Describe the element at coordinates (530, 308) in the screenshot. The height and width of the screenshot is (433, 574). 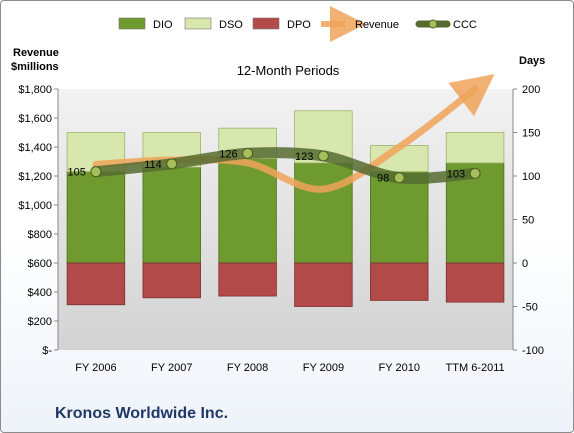
I see `right-tick-label: -50` at that location.